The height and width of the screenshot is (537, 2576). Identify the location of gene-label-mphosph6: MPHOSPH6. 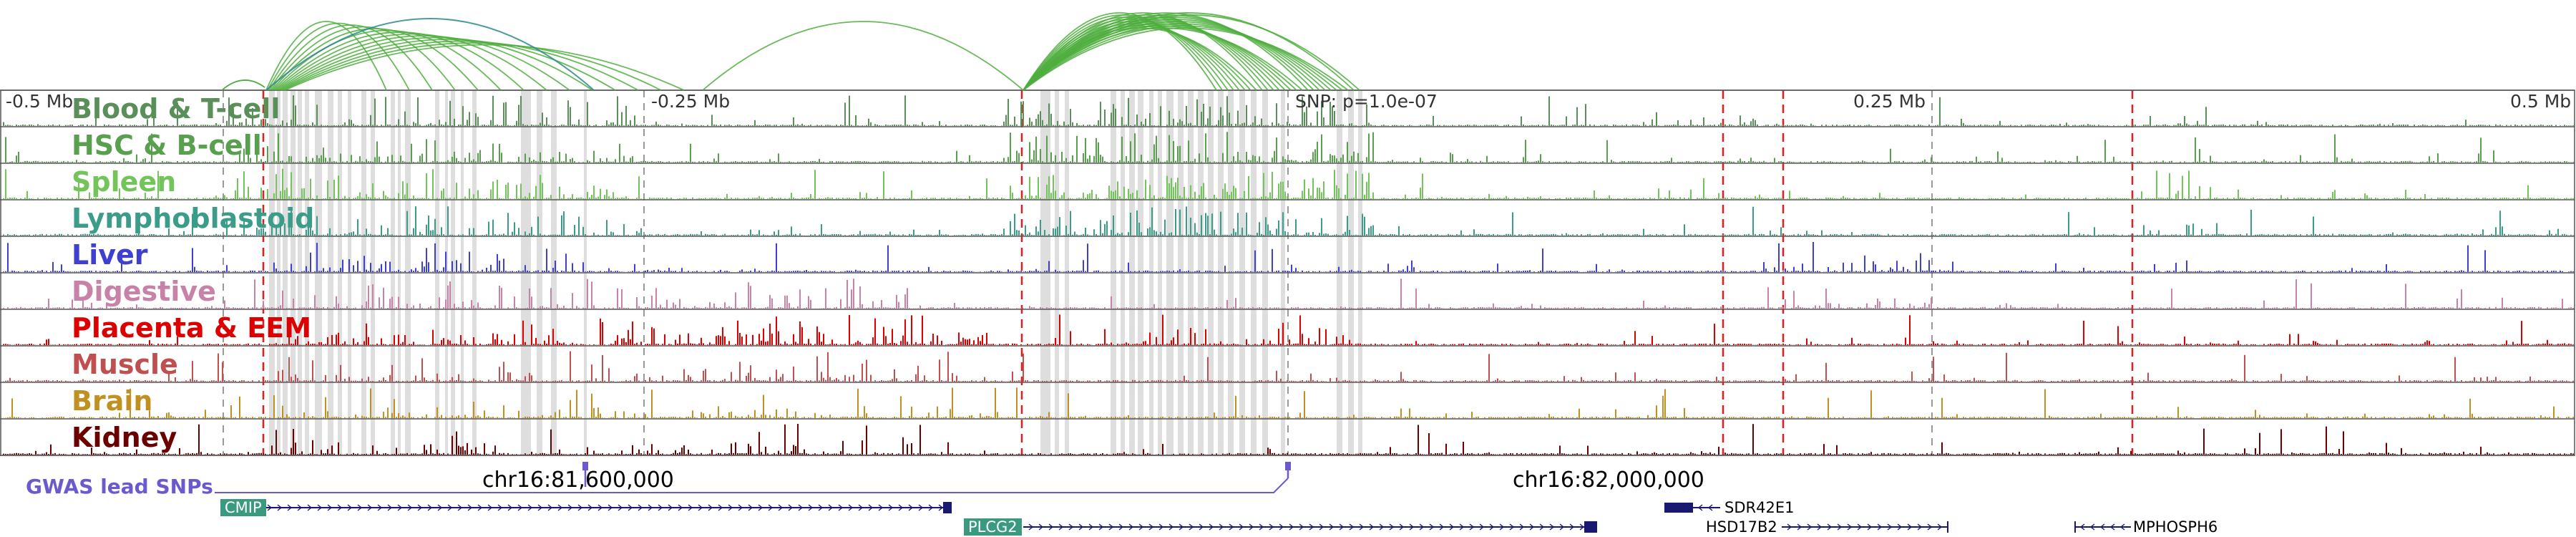
(2175, 527).